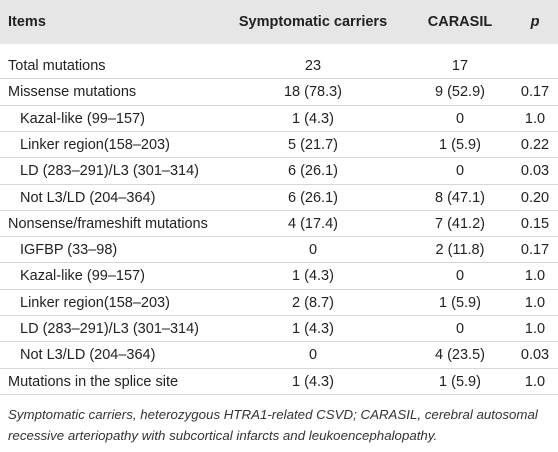 The height and width of the screenshot is (452, 558). What do you see at coordinates (535, 22) in the screenshot?
I see `column-header: p` at bounding box center [535, 22].